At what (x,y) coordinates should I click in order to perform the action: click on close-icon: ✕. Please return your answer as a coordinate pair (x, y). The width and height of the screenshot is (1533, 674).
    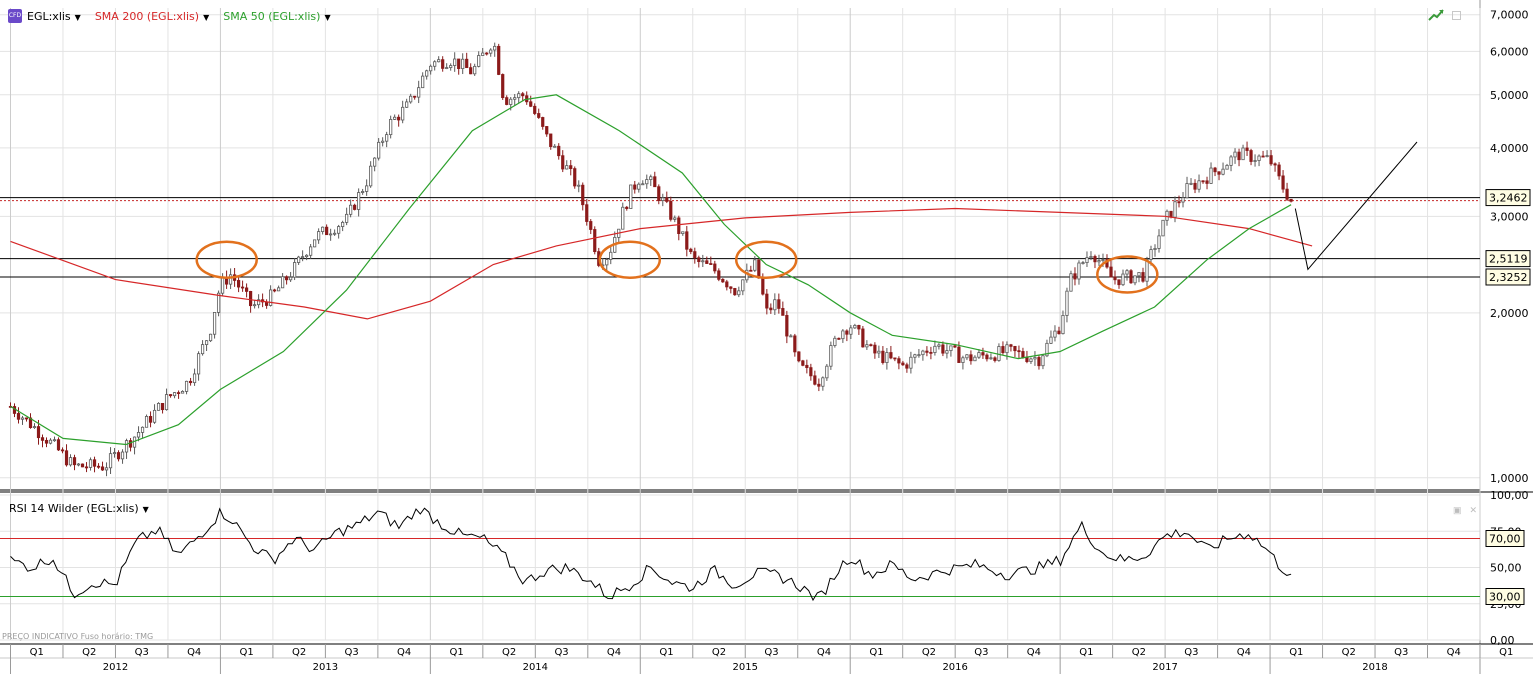
    Looking at the image, I should click on (1473, 510).